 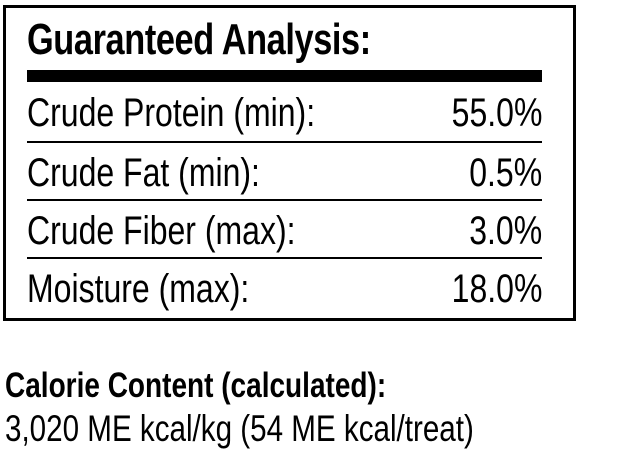 What do you see at coordinates (138, 289) in the screenshot?
I see `nutrient-label: Moisture (max):` at bounding box center [138, 289].